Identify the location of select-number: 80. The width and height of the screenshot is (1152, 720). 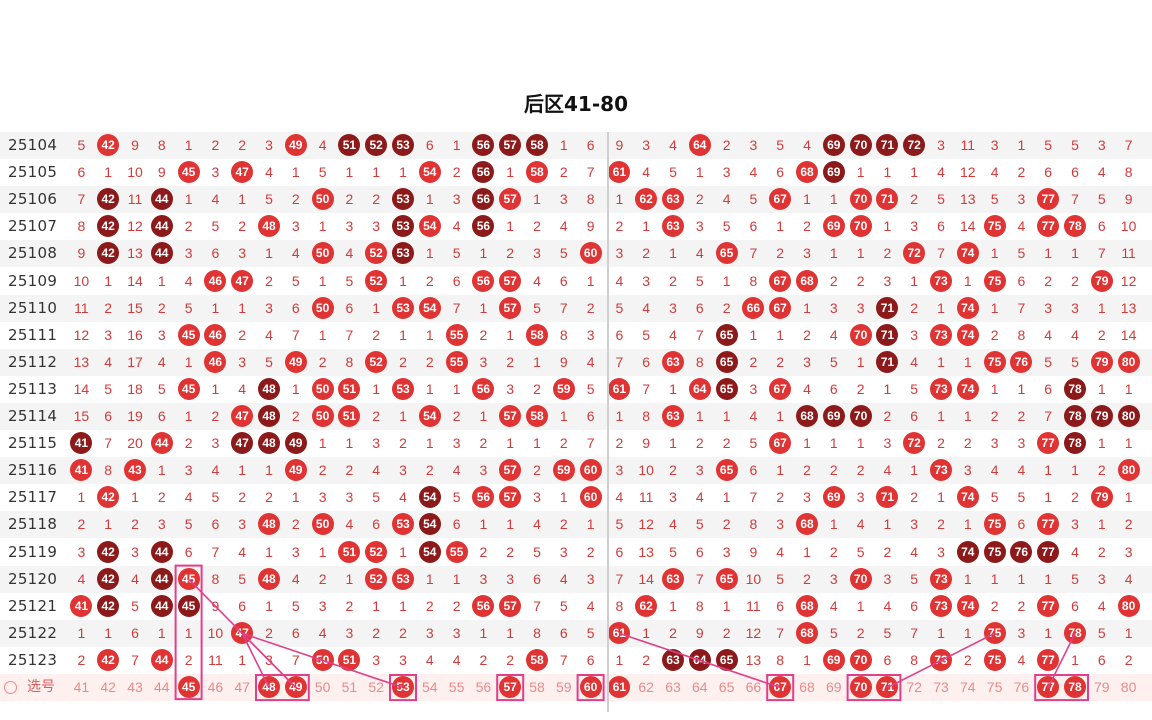
(1128, 687).